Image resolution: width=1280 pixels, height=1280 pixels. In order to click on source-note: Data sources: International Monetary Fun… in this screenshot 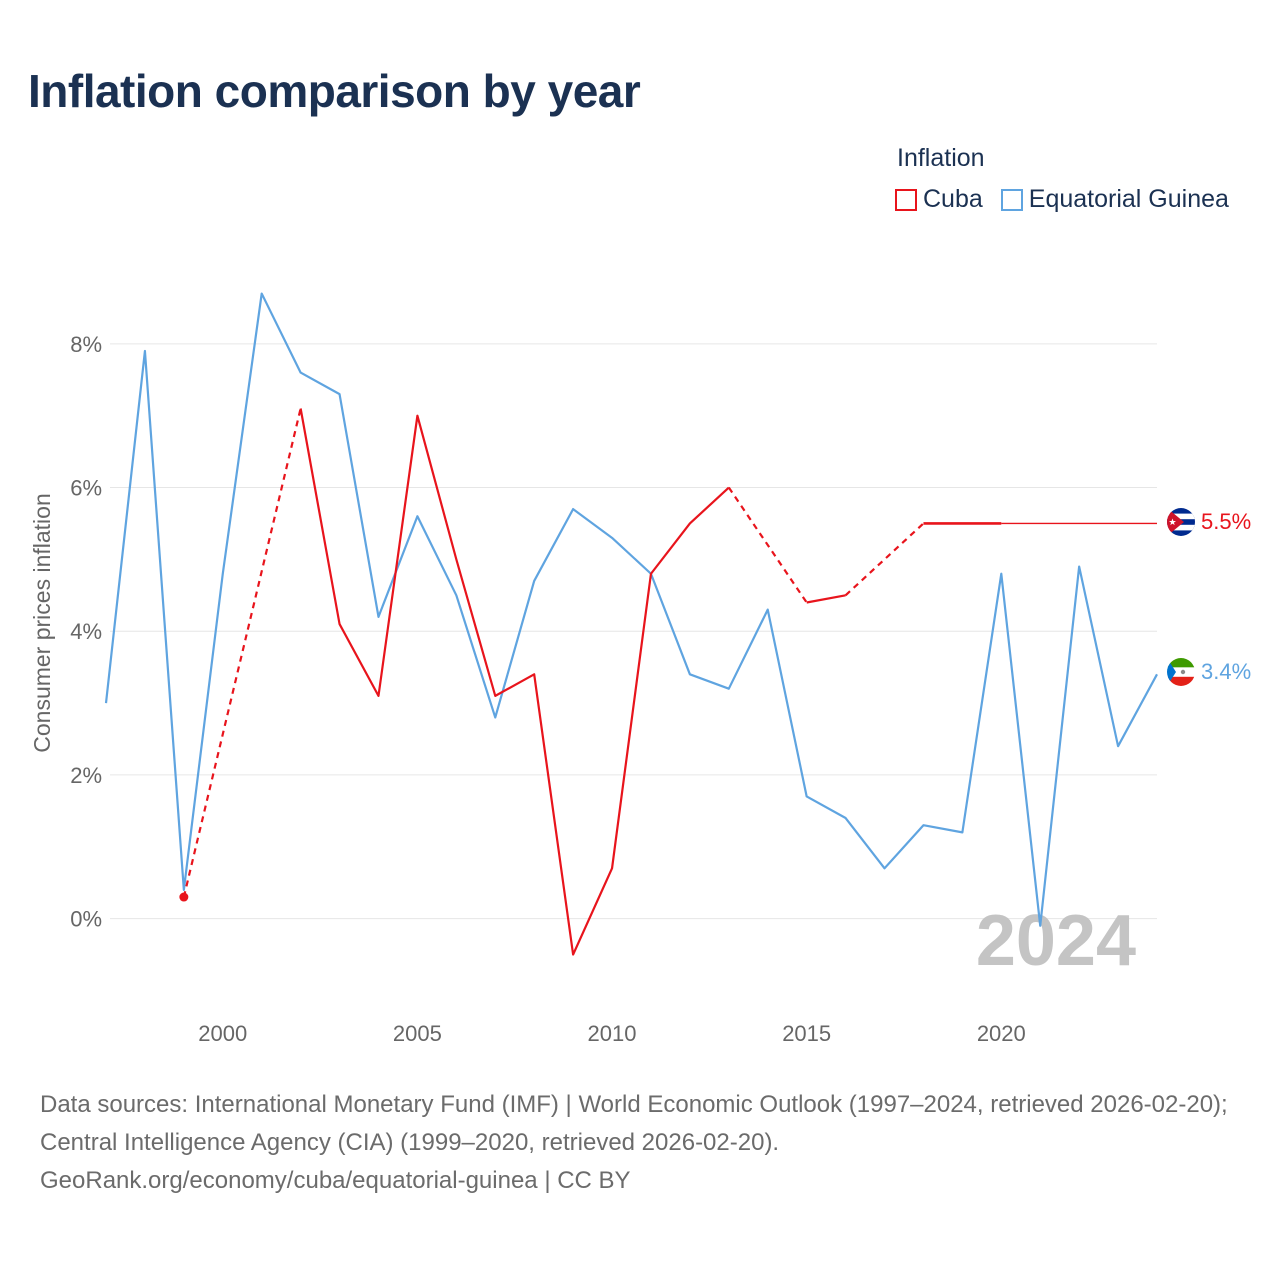, I will do `click(645, 1143)`.